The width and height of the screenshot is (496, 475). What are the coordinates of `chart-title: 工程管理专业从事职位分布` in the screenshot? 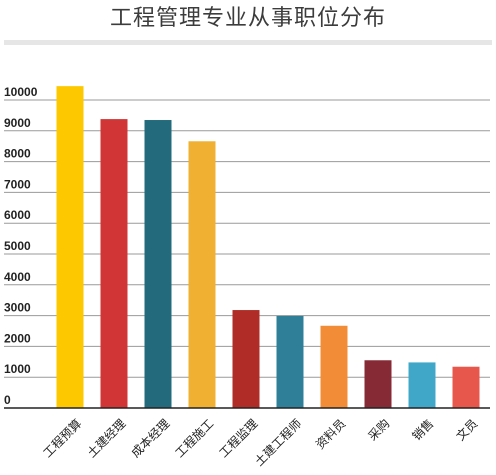 It's located at (247, 18).